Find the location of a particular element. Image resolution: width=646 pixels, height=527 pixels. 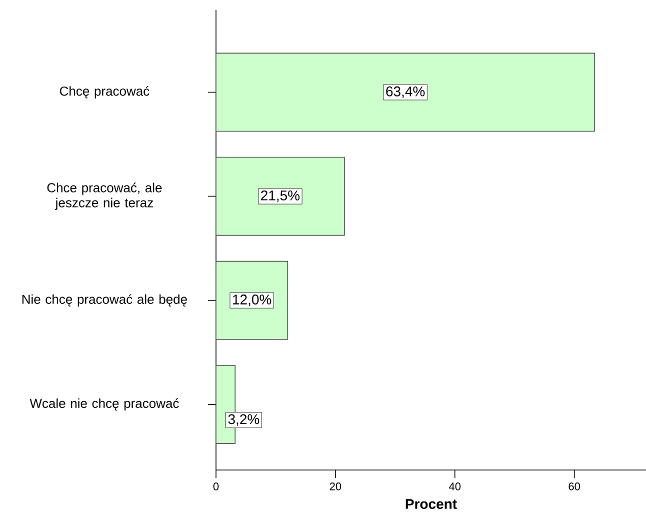

y-tick-label: Nie chcę pracować ale będę is located at coordinates (104, 300).